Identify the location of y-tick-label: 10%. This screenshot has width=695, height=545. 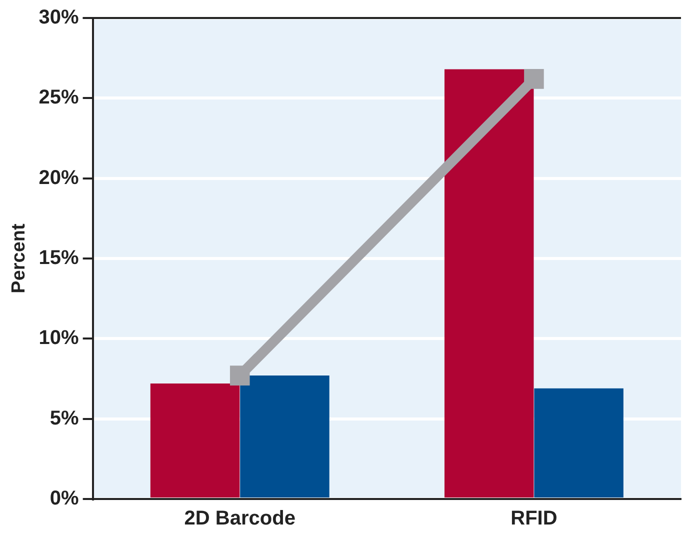
(59, 338).